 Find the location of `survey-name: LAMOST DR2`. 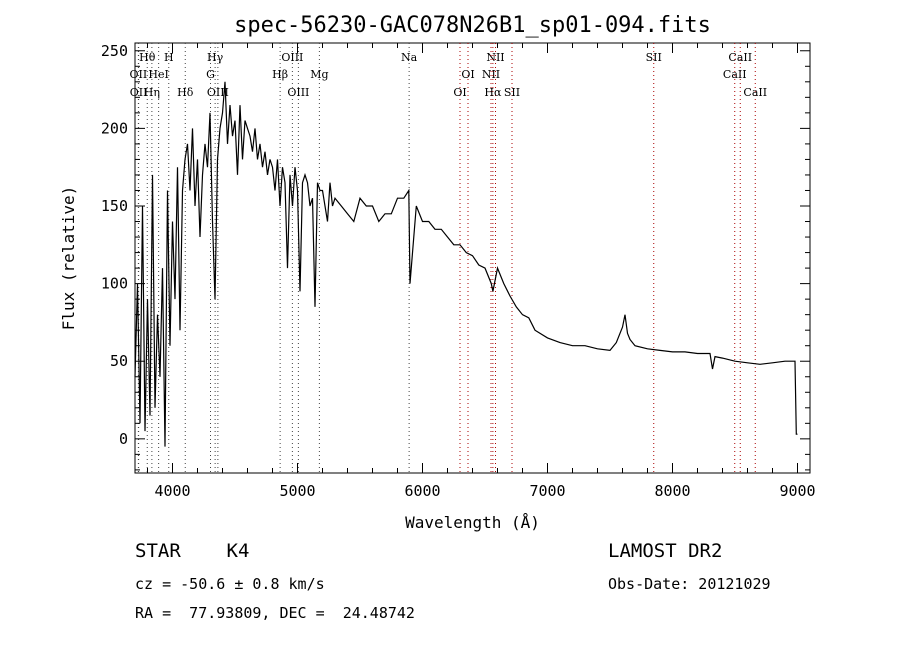

survey-name: LAMOST DR2 is located at coordinates (665, 551).